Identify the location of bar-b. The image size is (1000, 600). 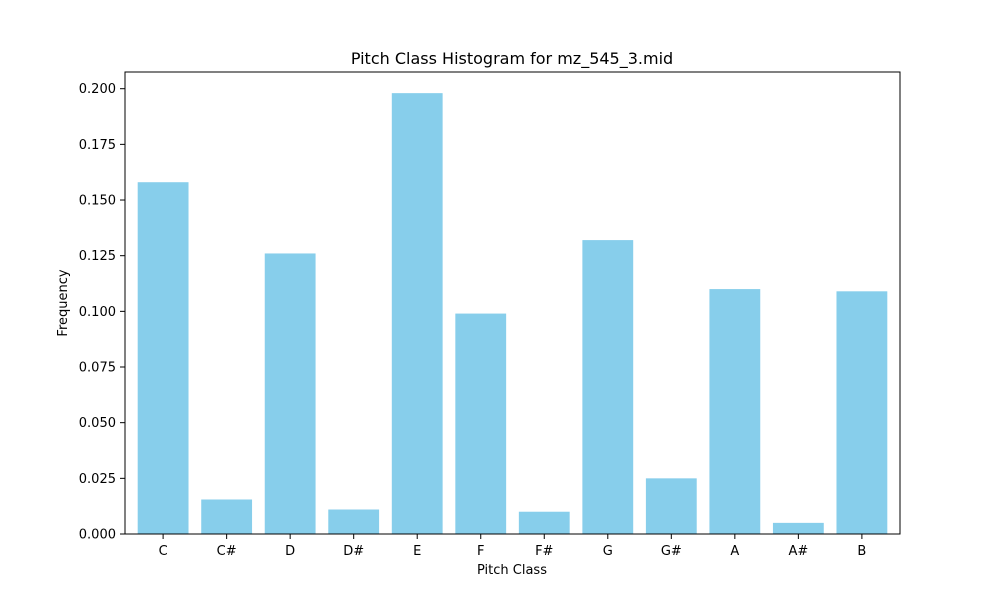
(862, 412).